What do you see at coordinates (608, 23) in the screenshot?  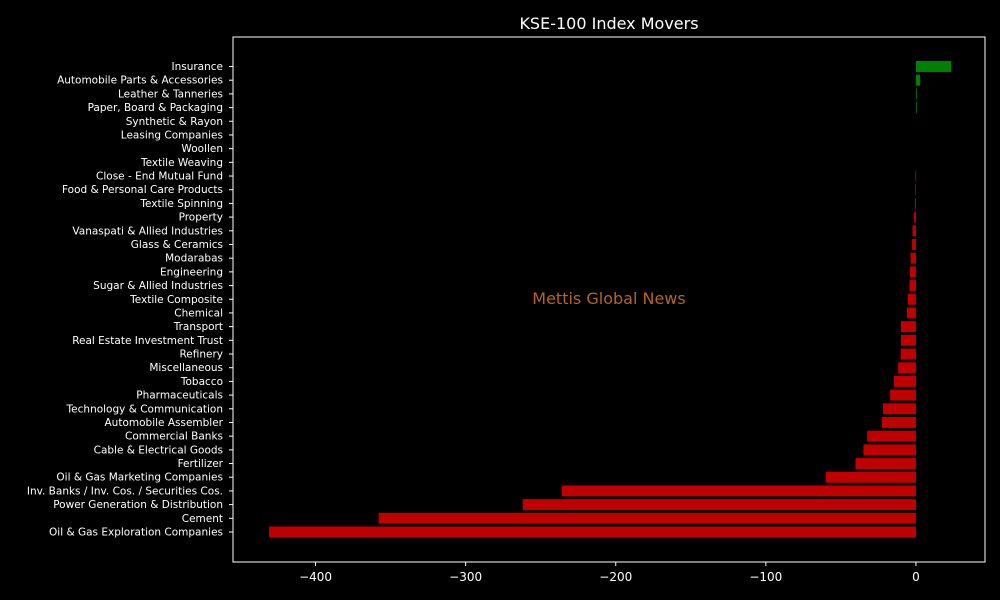 I see `chart-title: KSE-100 Index Movers` at bounding box center [608, 23].